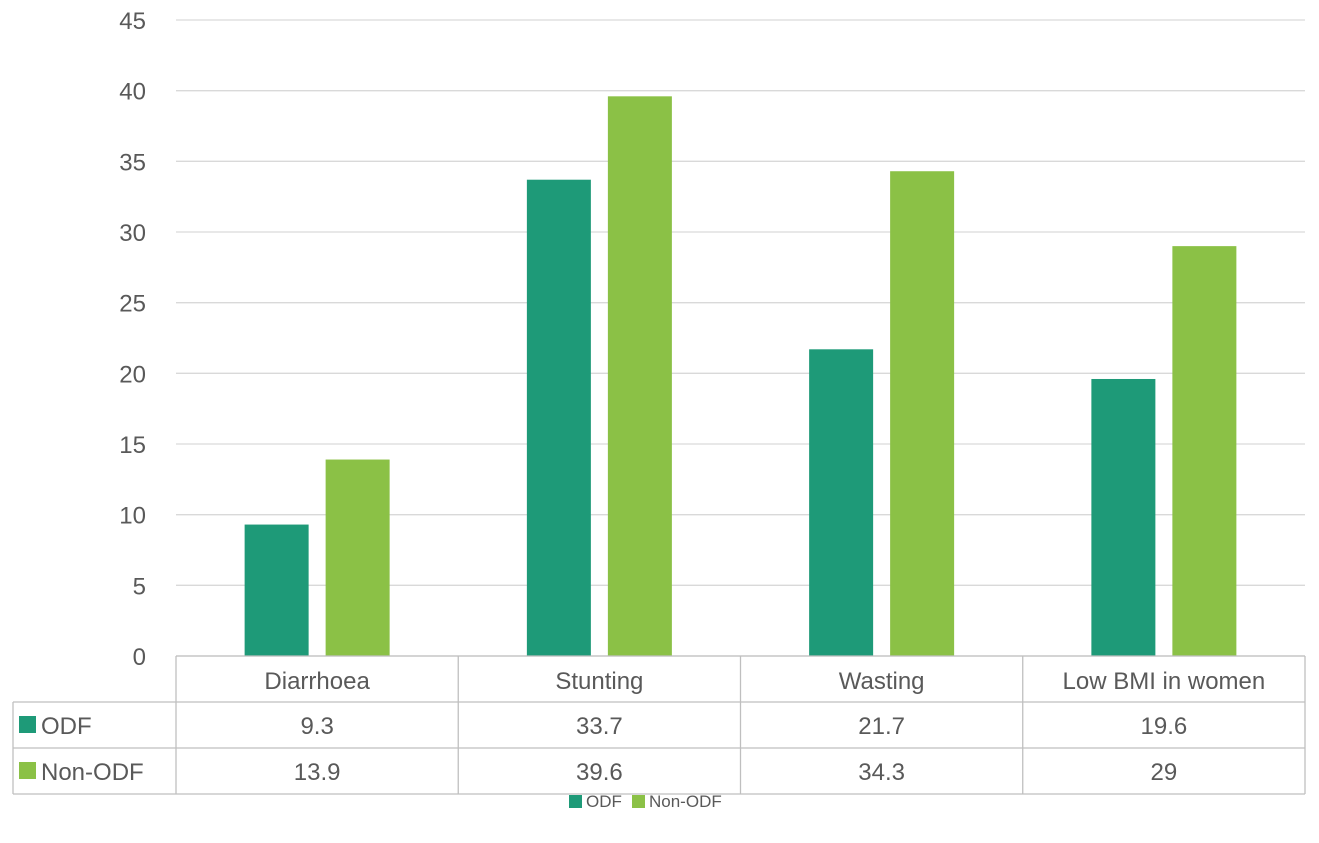  I want to click on y-tick-label: 10, so click(132, 516).